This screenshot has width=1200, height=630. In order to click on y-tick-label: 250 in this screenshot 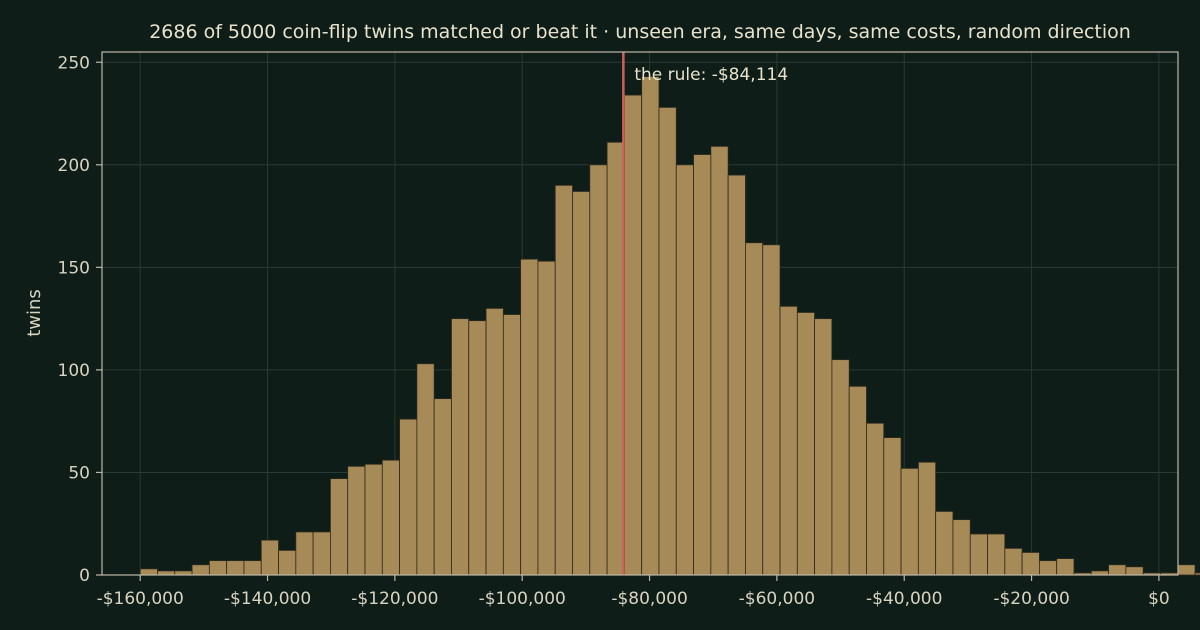, I will do `click(74, 63)`.